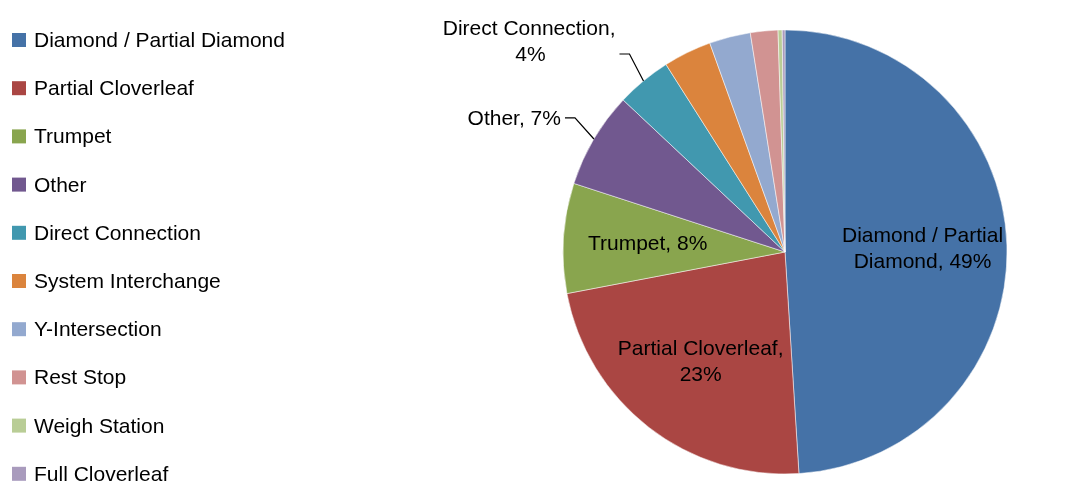 The image size is (1072, 498). What do you see at coordinates (101, 473) in the screenshot?
I see `legend-label: Full Cloverleaf` at bounding box center [101, 473].